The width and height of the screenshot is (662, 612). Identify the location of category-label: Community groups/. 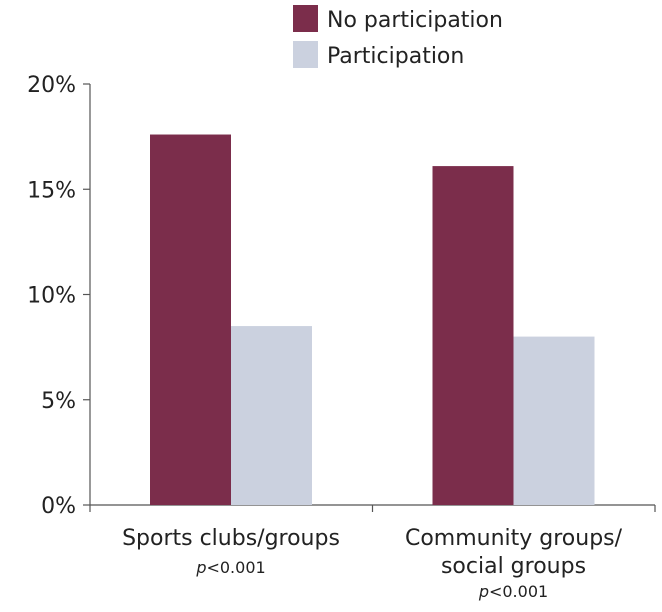
(514, 538).